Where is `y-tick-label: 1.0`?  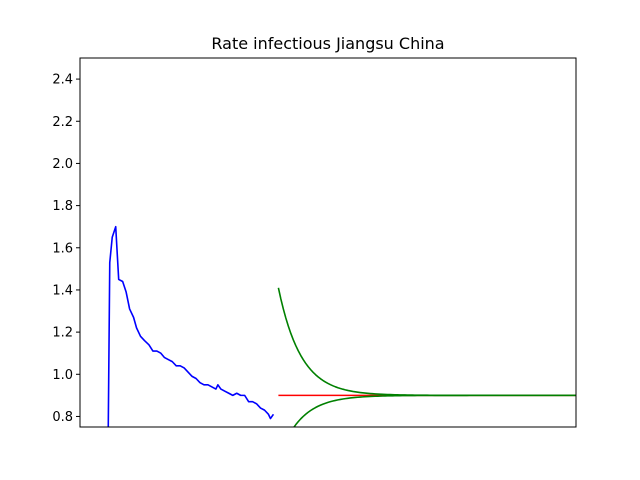
y-tick-label: 1.0 is located at coordinates (62, 375).